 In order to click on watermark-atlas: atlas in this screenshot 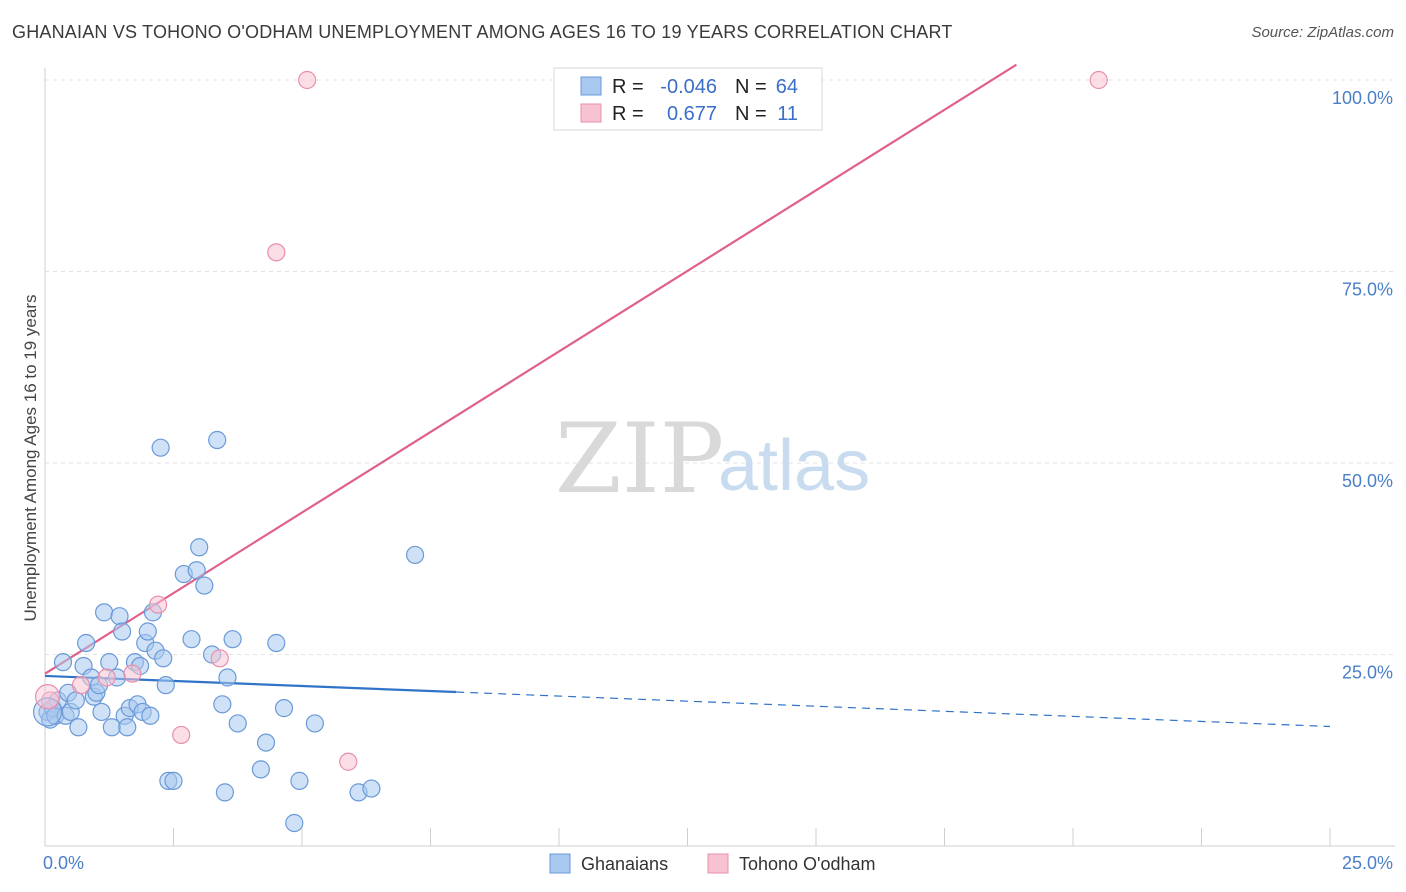, I will do `click(794, 466)`.